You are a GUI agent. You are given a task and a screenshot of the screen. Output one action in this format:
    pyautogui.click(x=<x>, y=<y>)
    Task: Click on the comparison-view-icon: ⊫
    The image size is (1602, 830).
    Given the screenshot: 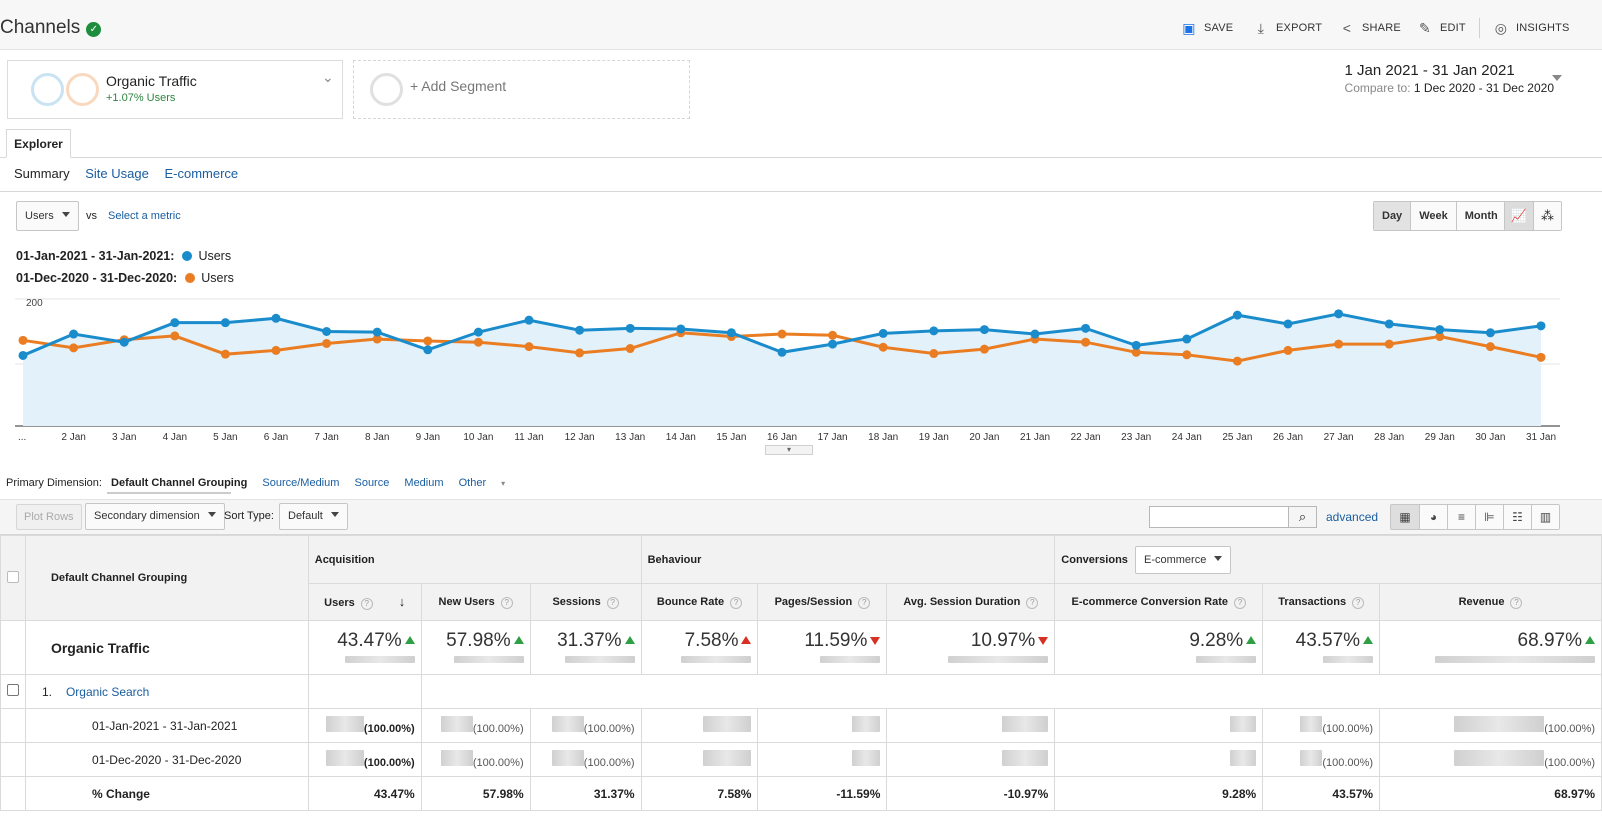 What is the action you would take?
    pyautogui.click(x=1489, y=517)
    